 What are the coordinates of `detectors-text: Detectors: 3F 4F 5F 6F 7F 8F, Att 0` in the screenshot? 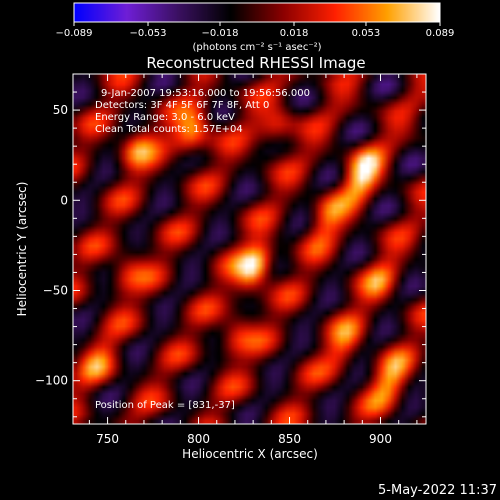 It's located at (182, 105).